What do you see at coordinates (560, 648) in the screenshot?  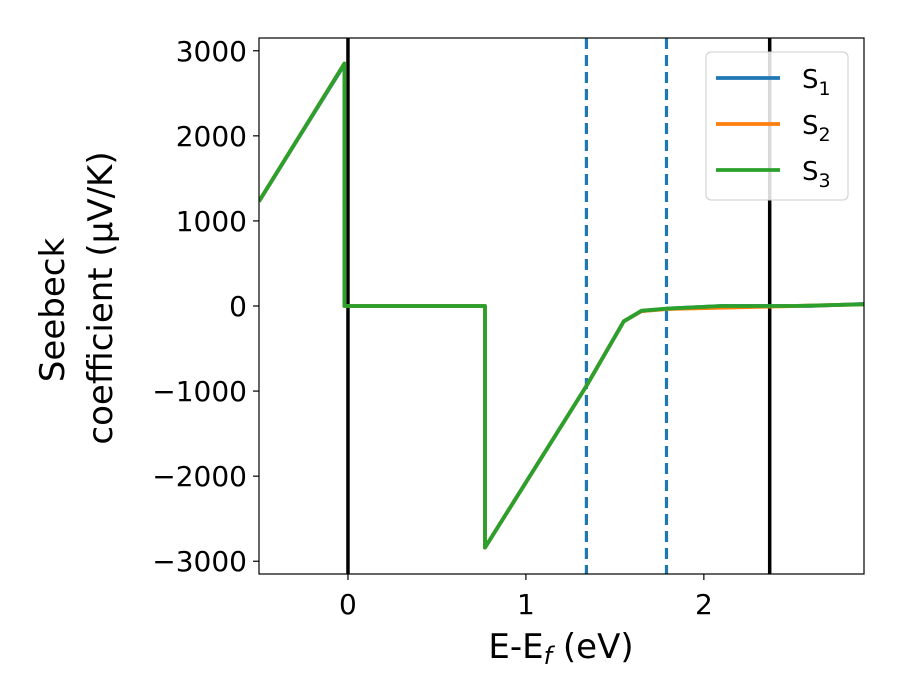 I see `x-axis-title: E-Ef (eV)` at bounding box center [560, 648].